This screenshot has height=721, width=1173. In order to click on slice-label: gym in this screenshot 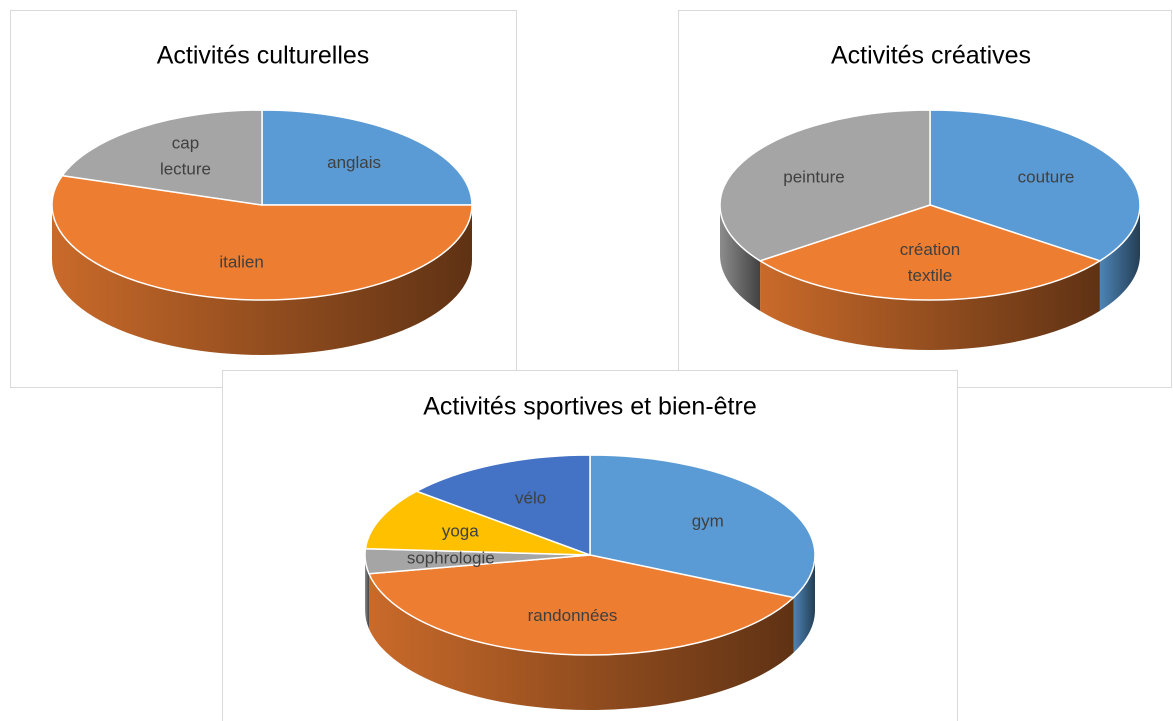, I will do `click(708, 520)`.